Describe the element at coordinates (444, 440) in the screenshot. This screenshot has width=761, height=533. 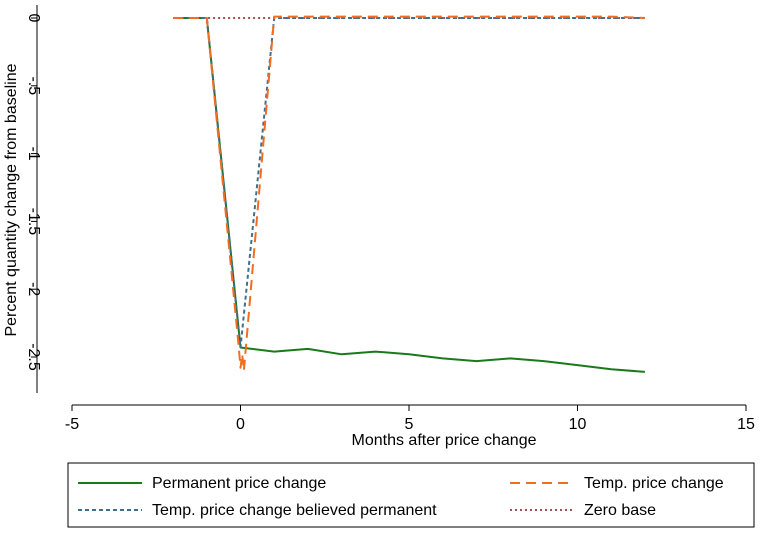
I see `x-axis-title: Months after price change` at that location.